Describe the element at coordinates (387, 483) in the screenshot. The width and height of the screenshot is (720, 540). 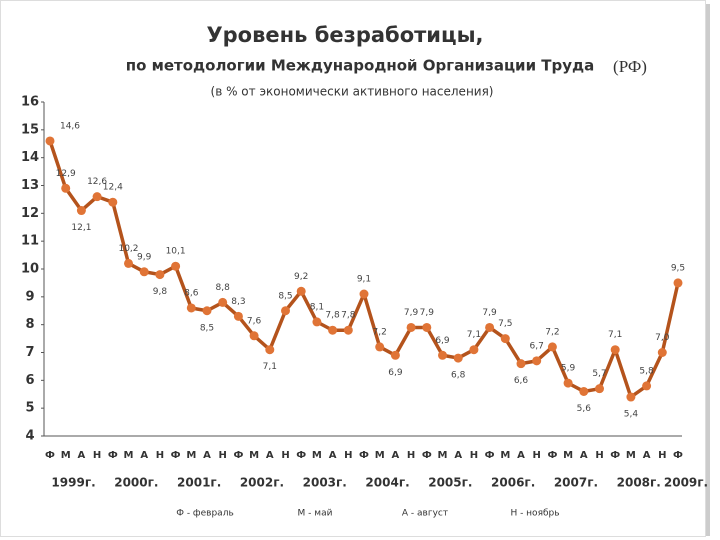
I see `year-label: 2004г.` at that location.